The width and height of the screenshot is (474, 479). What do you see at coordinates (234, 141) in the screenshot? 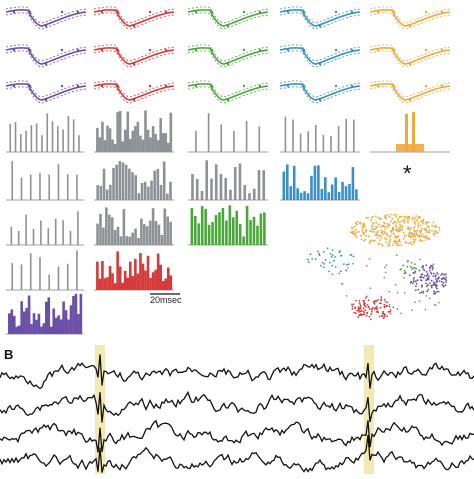
I see `histogram-3-bar` at bounding box center [234, 141].